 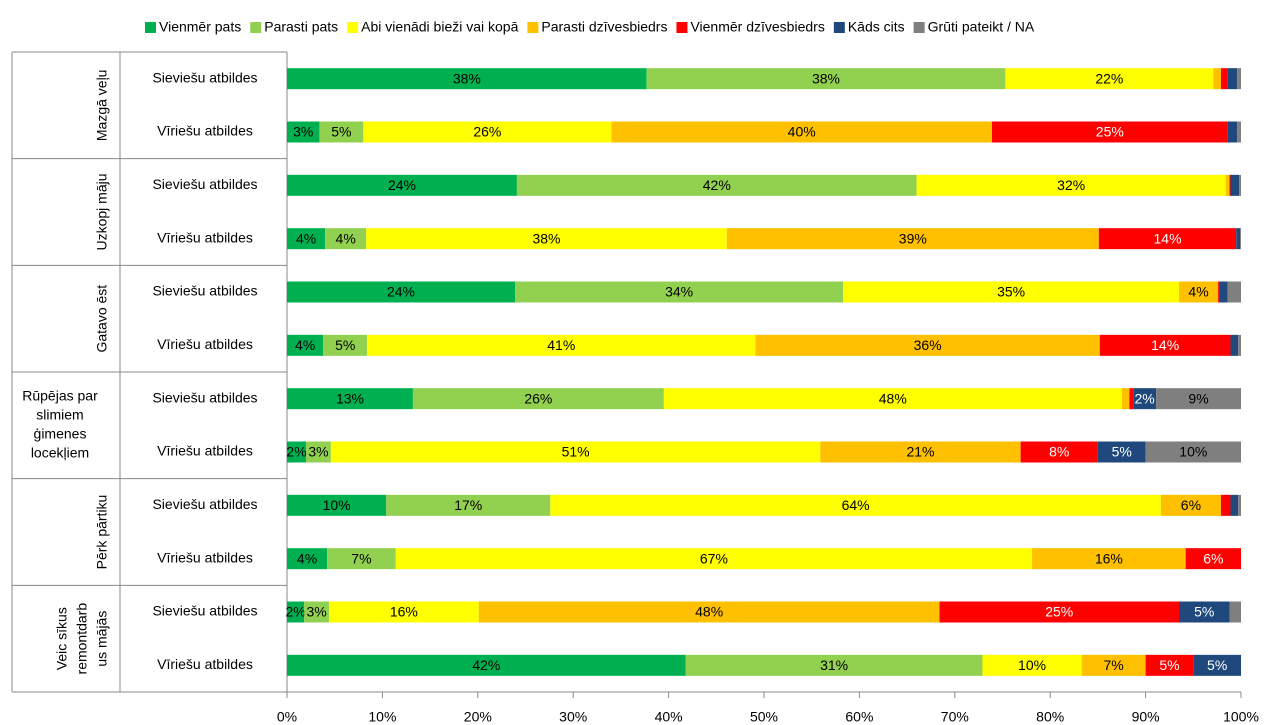 I want to click on x-tick-label: 80%, so click(x=1050, y=717).